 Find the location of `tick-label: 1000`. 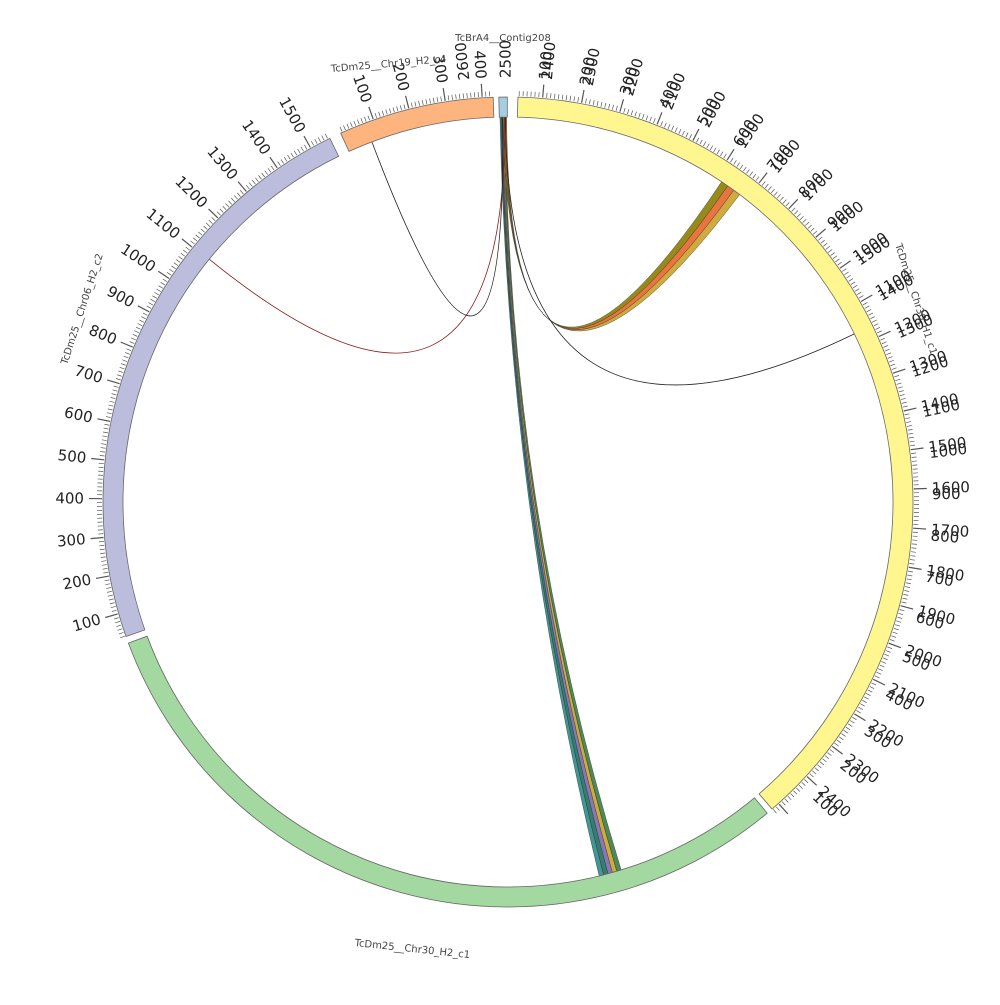

tick-label: 1000 is located at coordinates (138, 258).